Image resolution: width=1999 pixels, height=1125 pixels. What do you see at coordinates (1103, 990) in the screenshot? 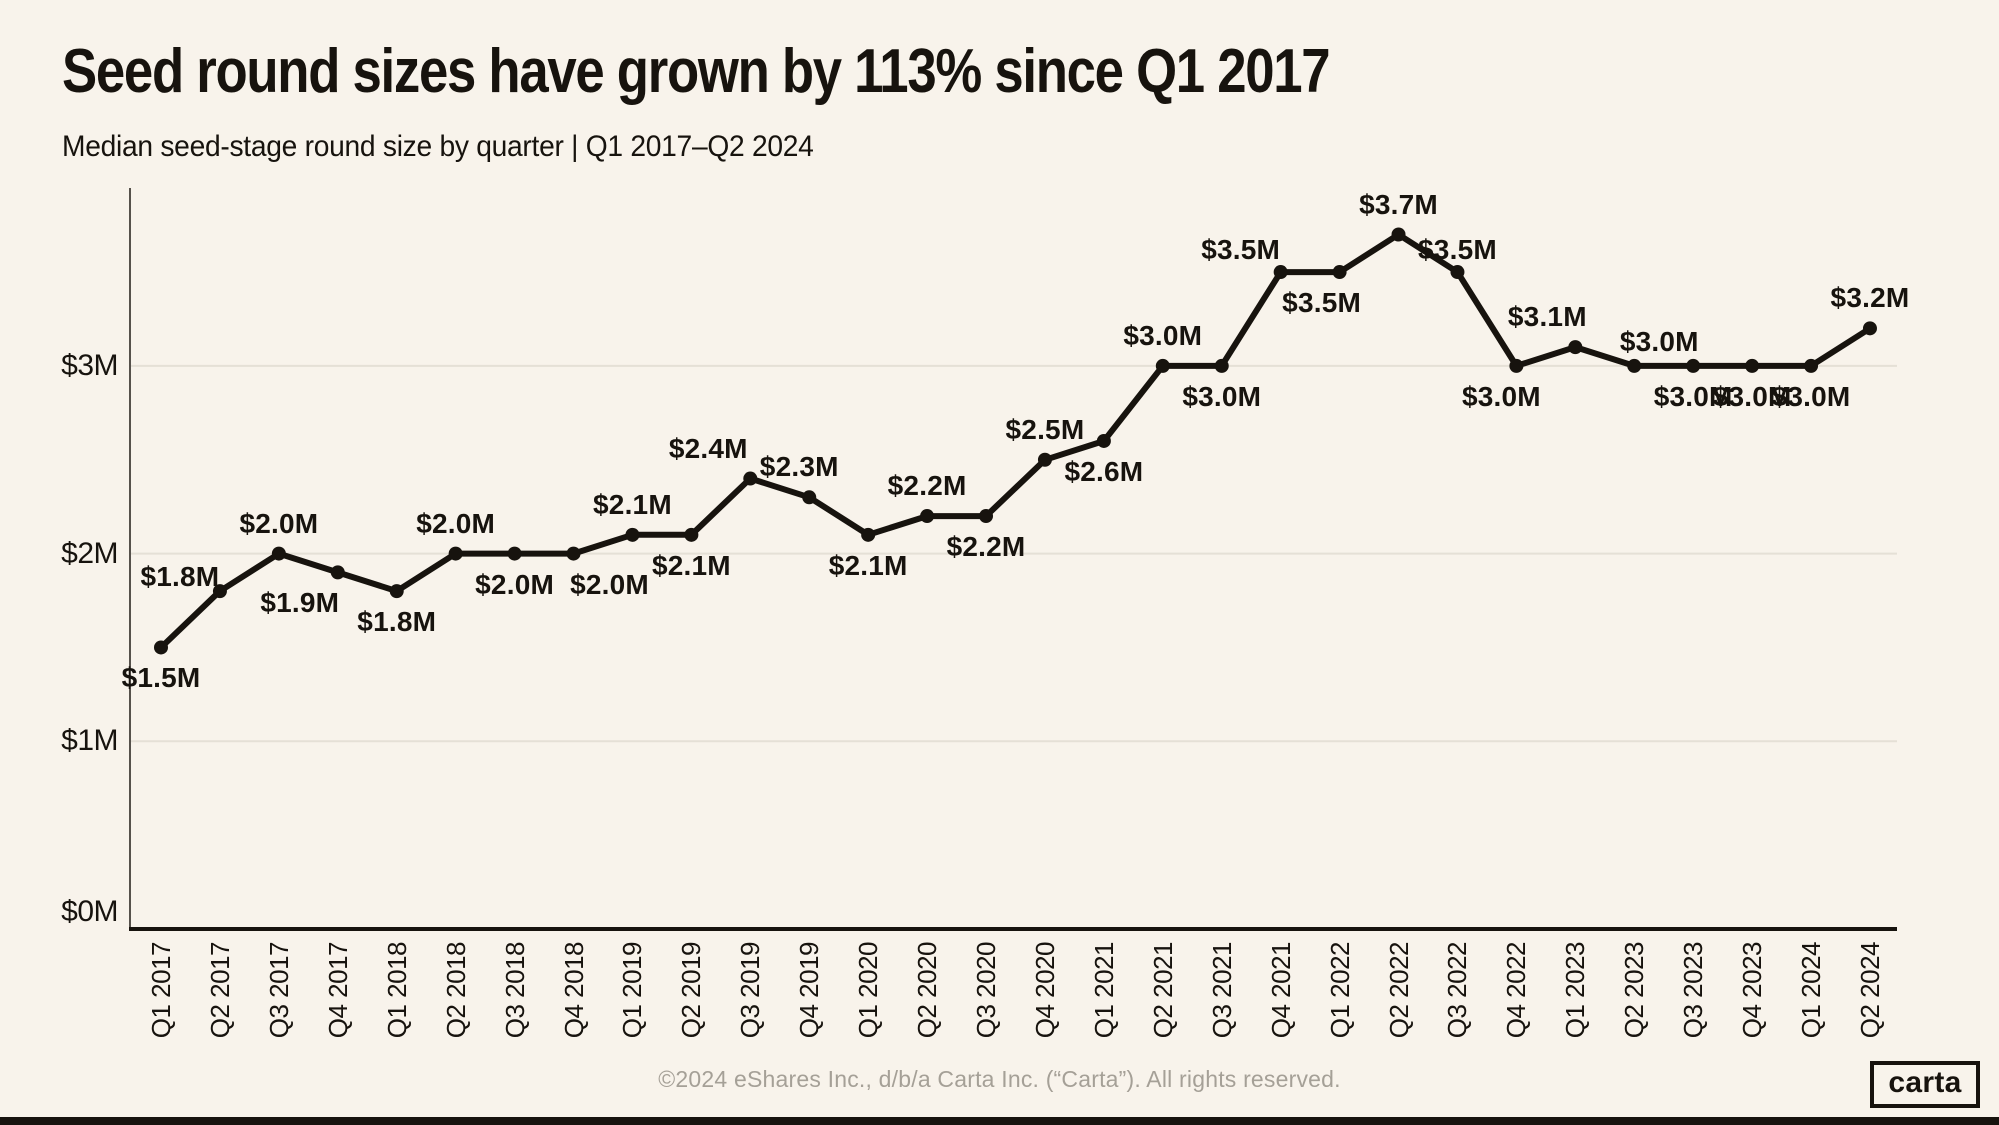
I see `x-tick-label: Q1 2021` at bounding box center [1103, 990].